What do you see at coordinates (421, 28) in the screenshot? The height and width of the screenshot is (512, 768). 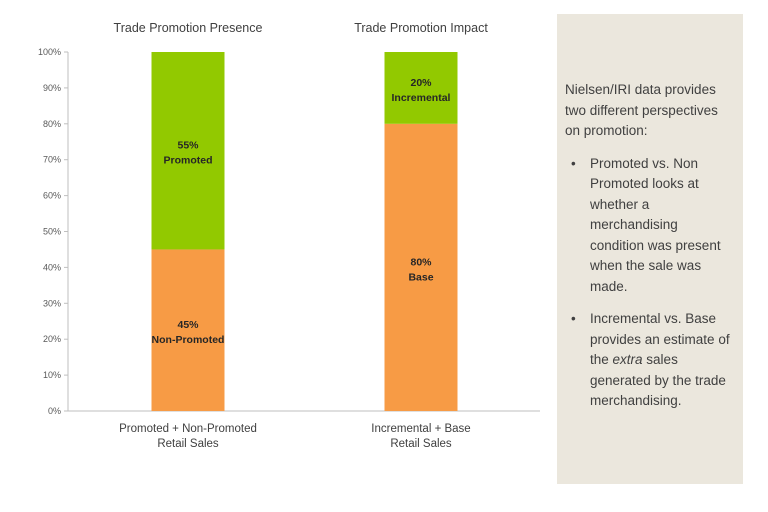 I see `chart-title: Trade Promotion Impact` at bounding box center [421, 28].